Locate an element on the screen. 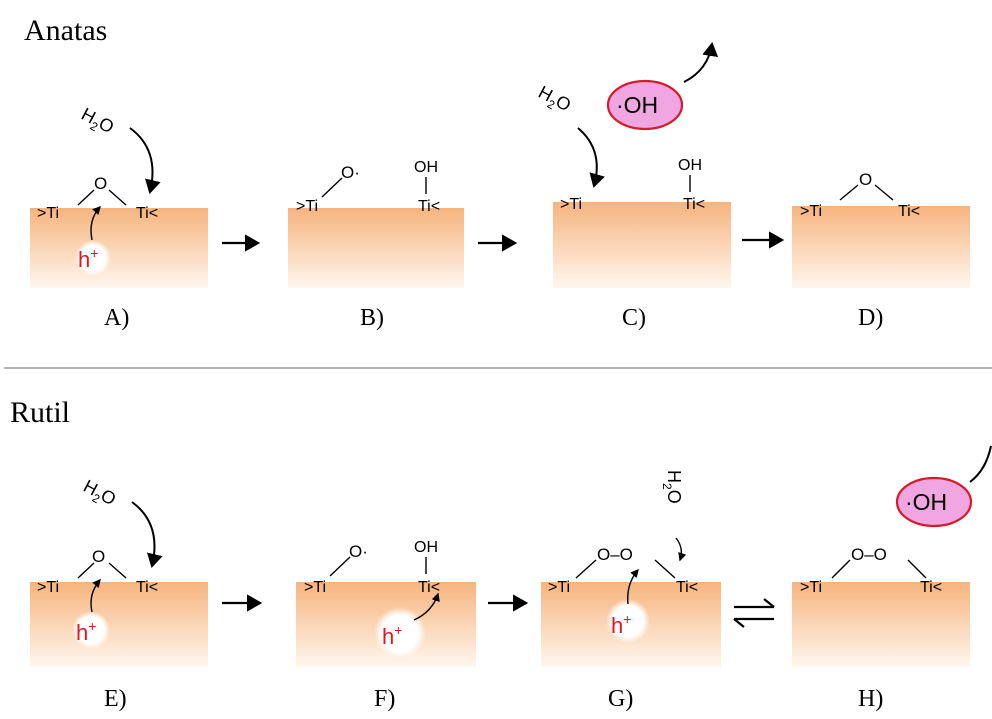 The width and height of the screenshot is (992, 719). panel-f: >Ti Ti< O· OH h+ F) is located at coordinates (386, 625).